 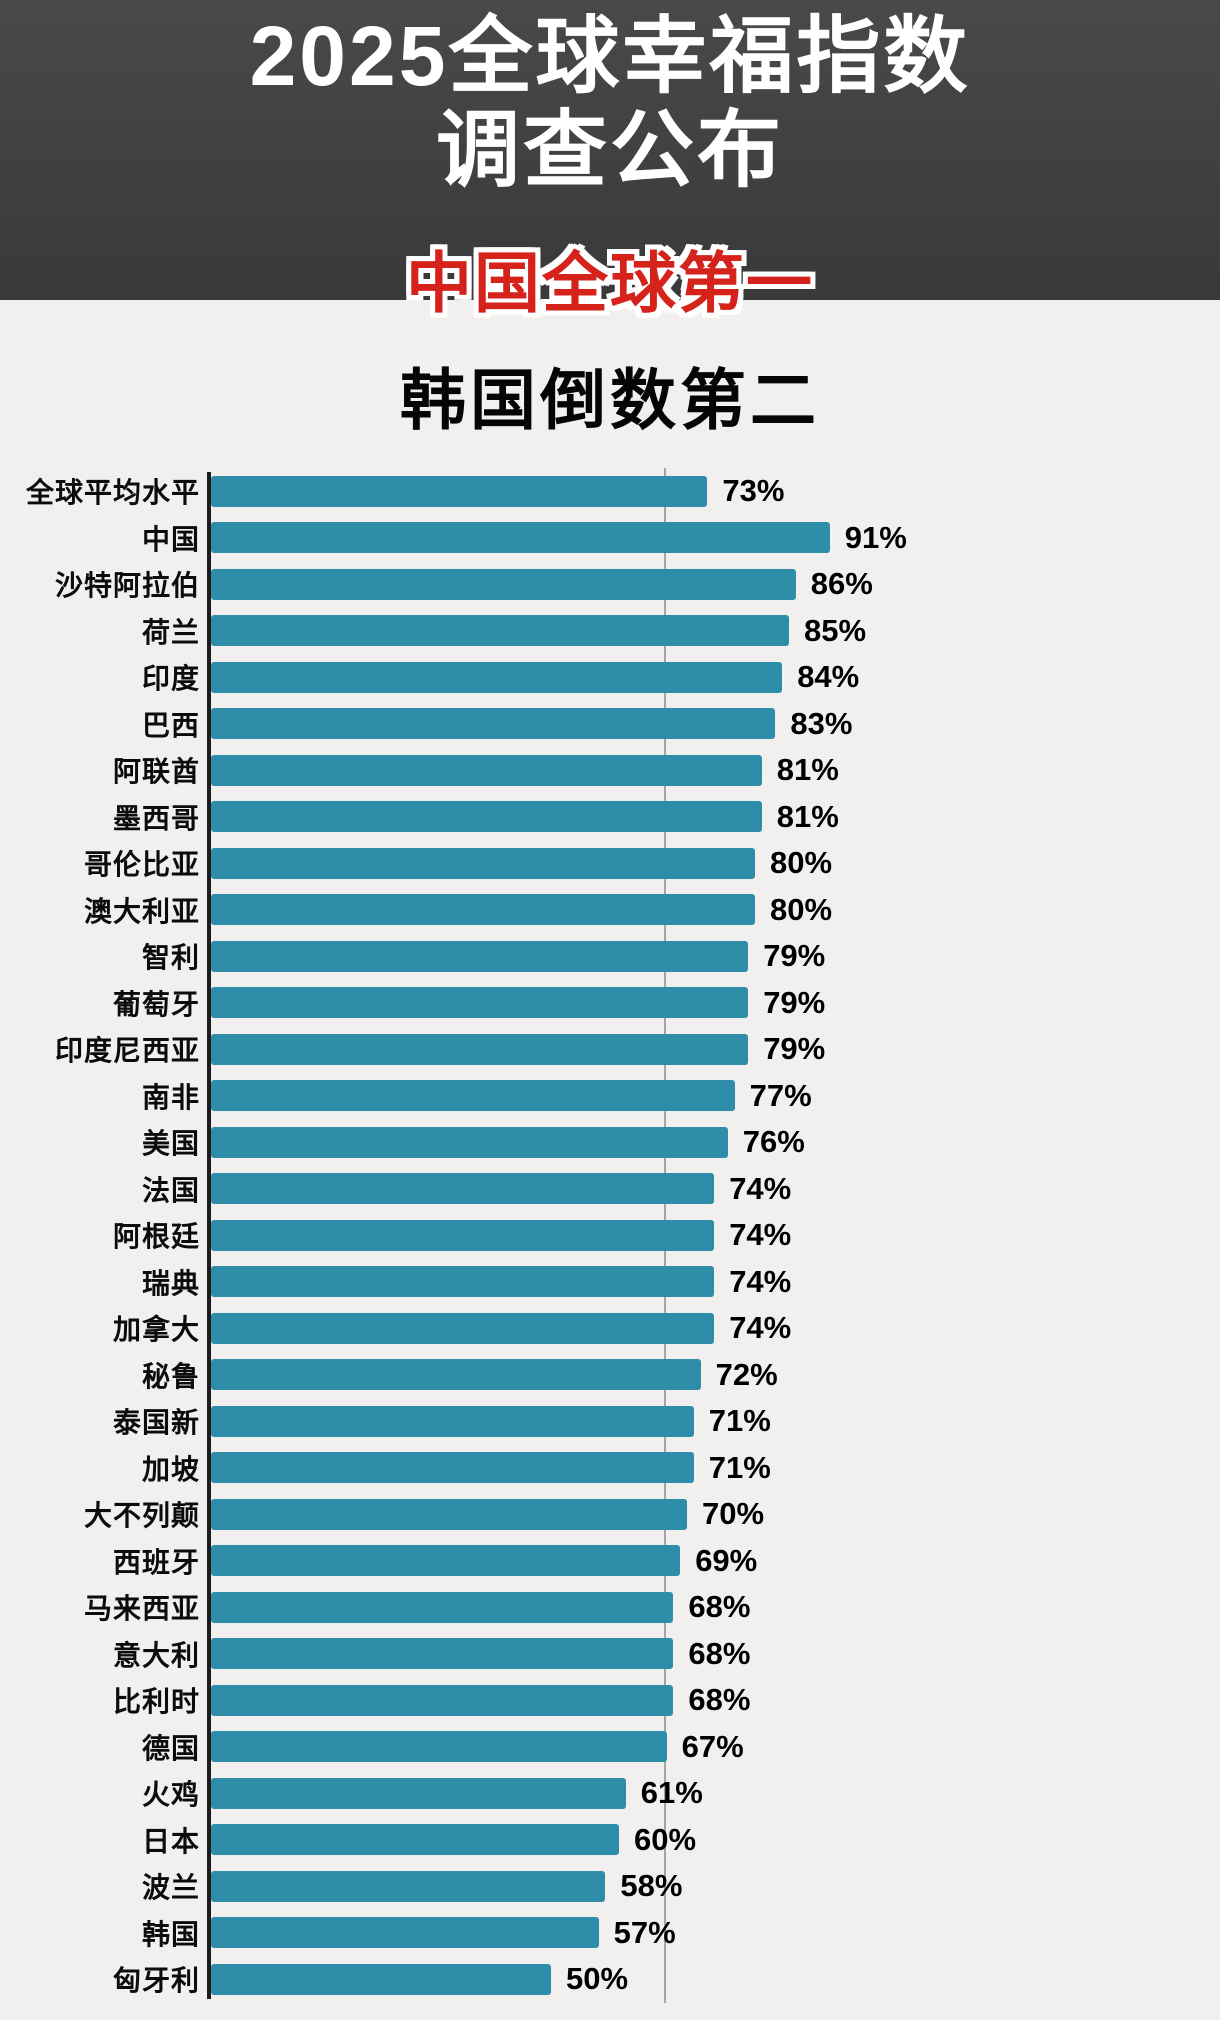 What do you see at coordinates (715, 491) in the screenshot?
I see `bar-track: 73%` at bounding box center [715, 491].